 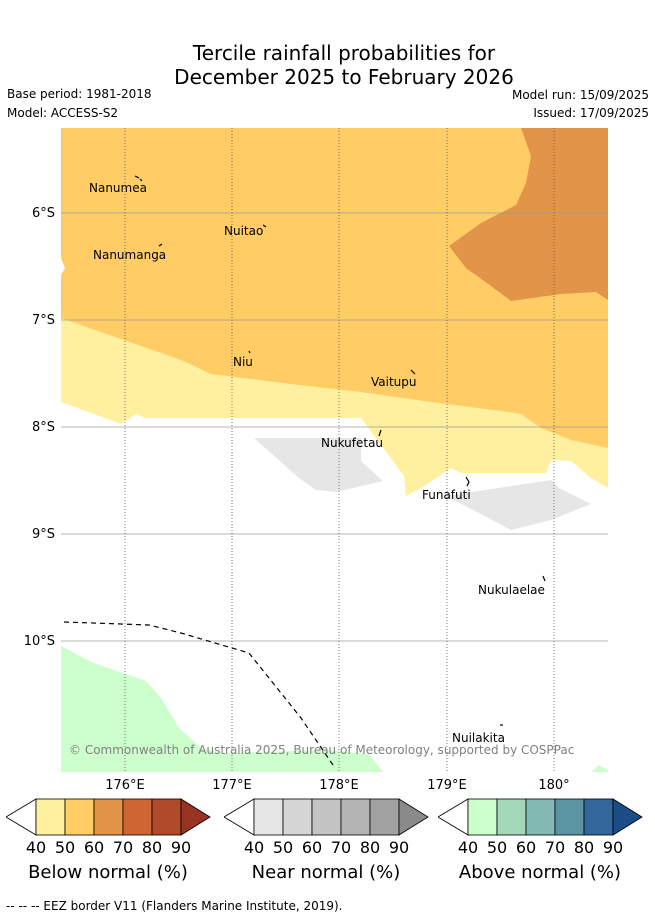 I want to click on lon-label-178e: 178°E, so click(x=339, y=785).